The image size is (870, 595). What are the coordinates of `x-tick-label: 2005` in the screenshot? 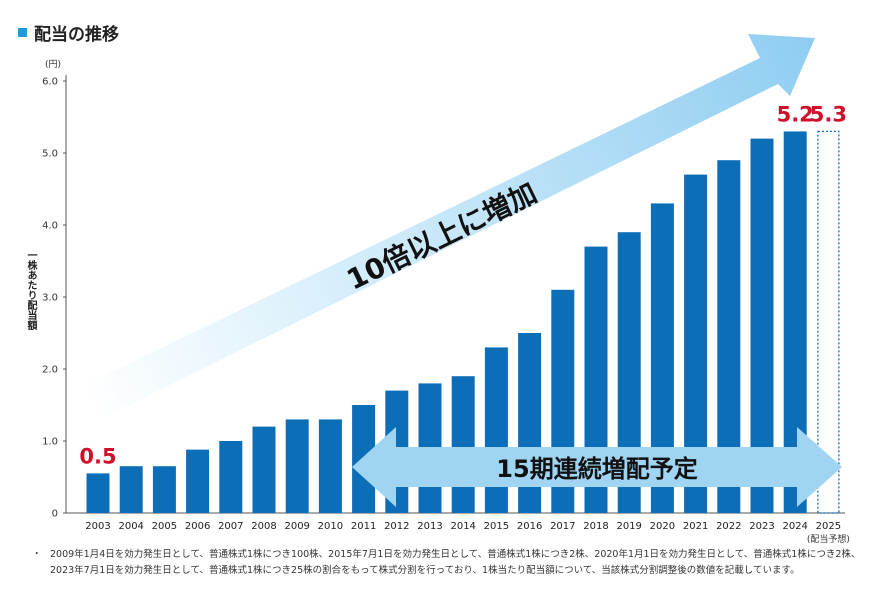 It's located at (164, 526).